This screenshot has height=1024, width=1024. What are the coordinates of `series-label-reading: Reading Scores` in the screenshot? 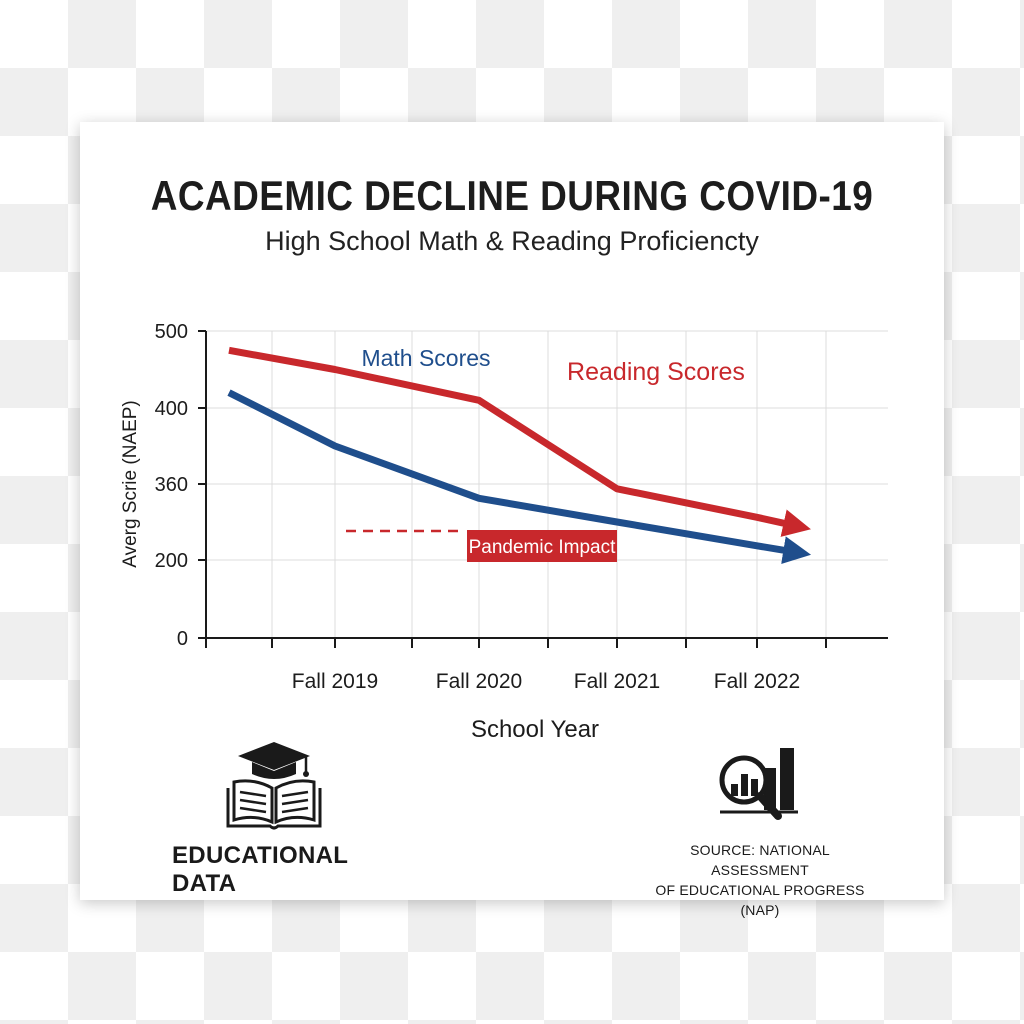 It's located at (656, 372).